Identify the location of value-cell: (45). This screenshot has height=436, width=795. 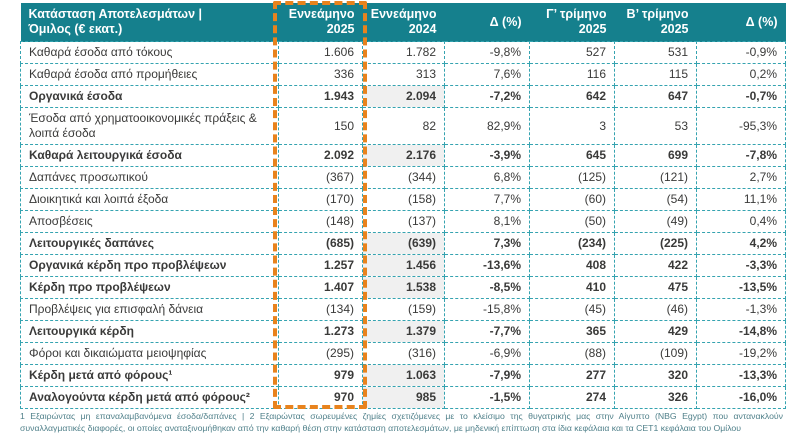
(572, 309).